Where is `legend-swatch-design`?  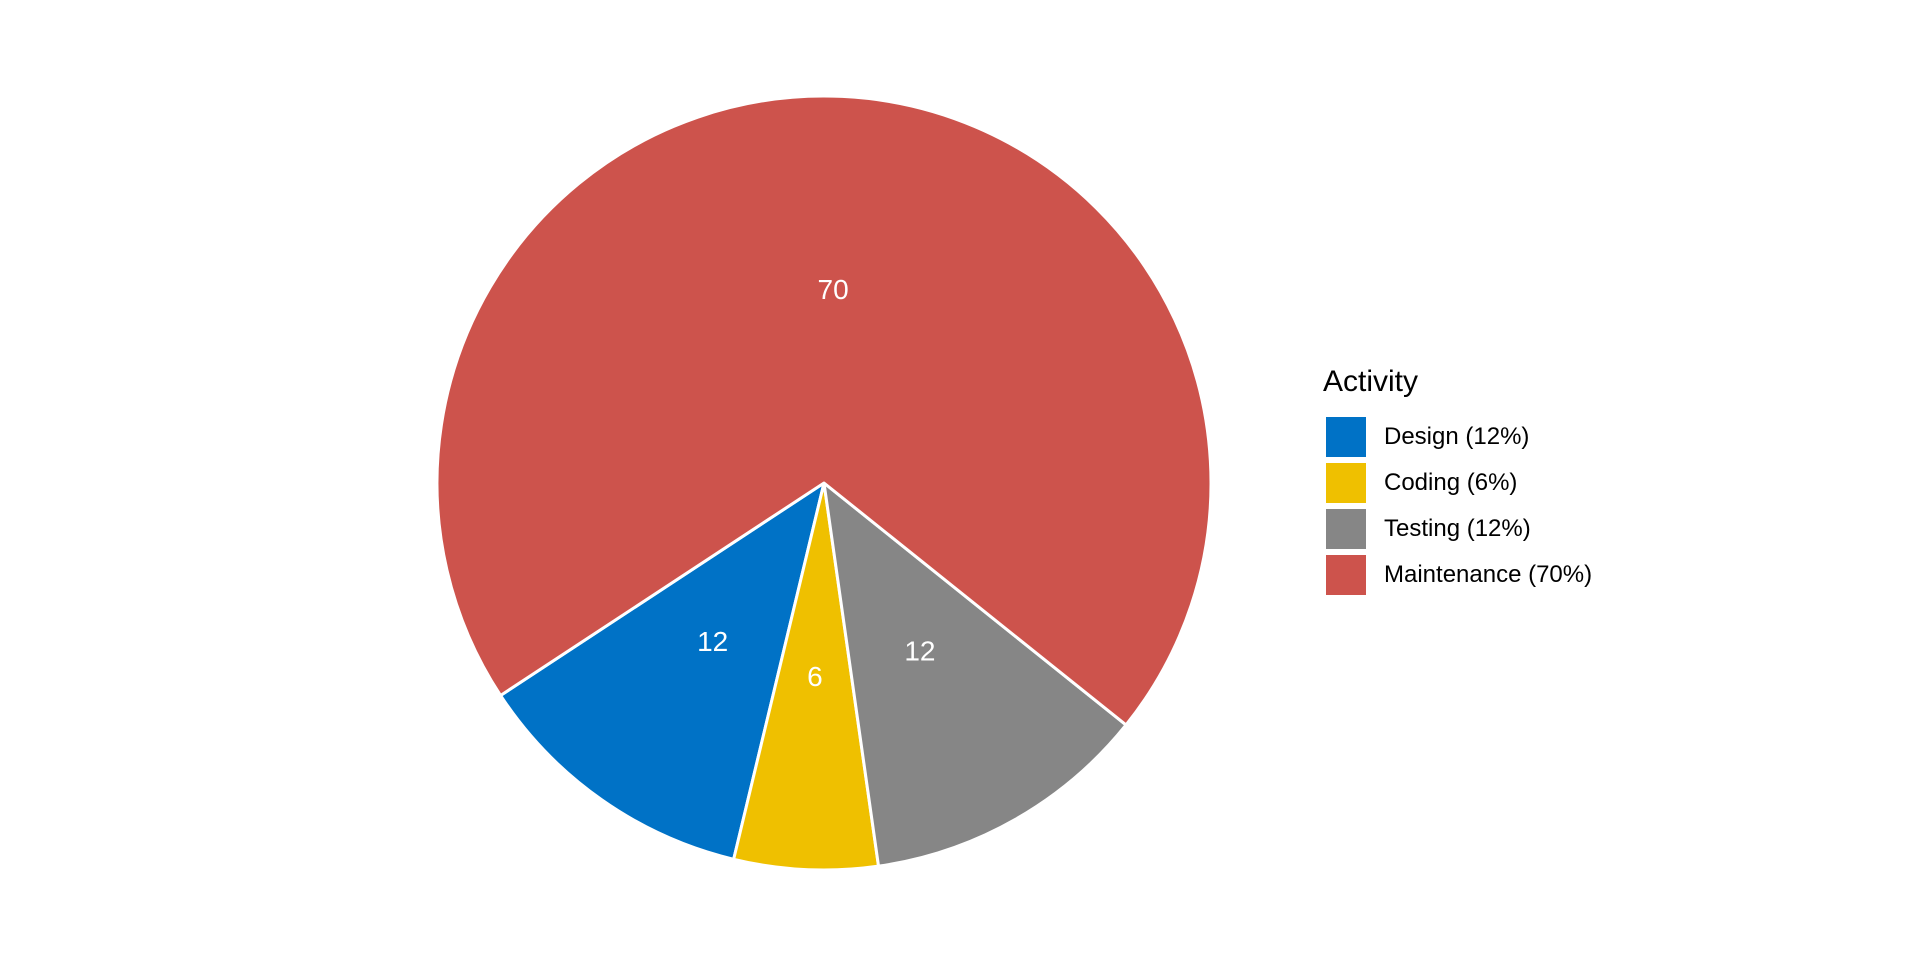
legend-swatch-design is located at coordinates (1346, 437).